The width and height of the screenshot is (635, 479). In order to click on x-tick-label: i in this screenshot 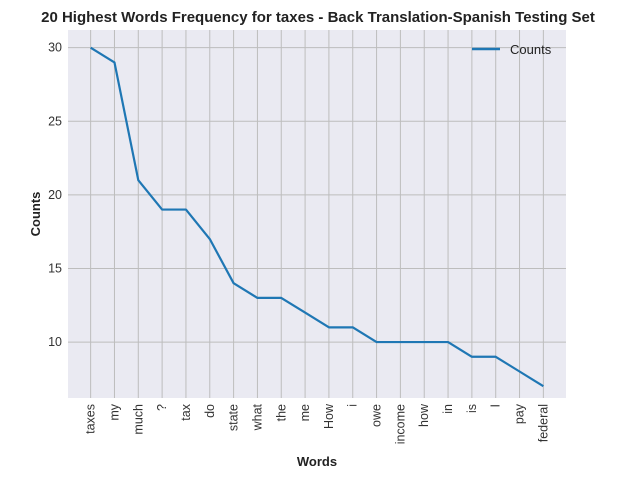, I will do `click(353, 405)`.